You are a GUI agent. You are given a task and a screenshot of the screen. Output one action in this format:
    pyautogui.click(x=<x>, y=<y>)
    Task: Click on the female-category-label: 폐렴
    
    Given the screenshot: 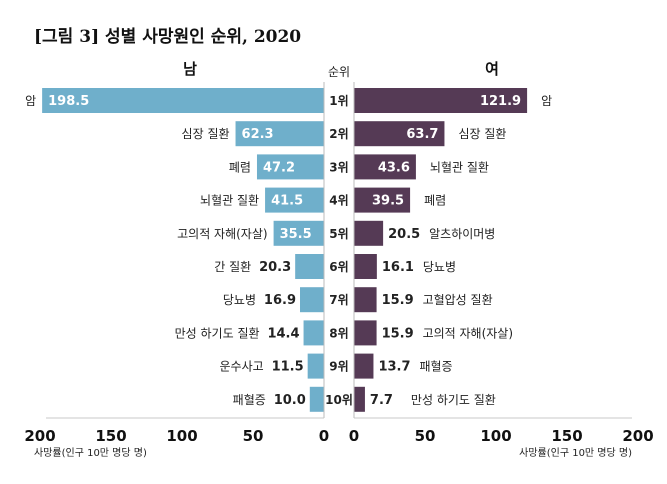 What is the action you would take?
    pyautogui.click(x=435, y=201)
    